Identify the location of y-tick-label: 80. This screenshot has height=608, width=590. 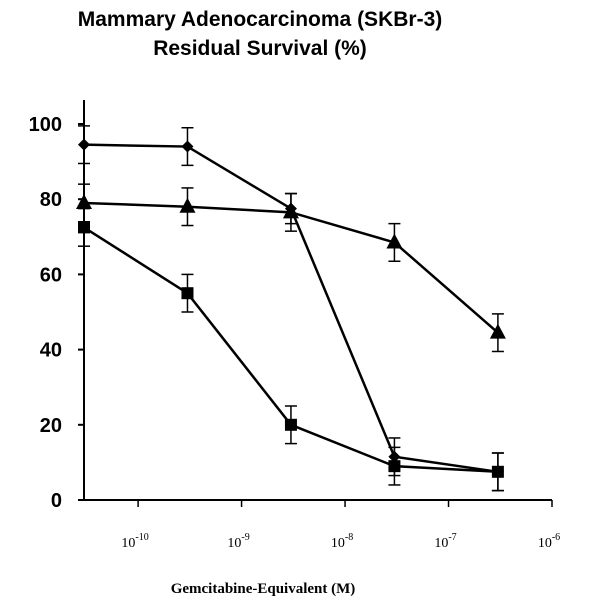
(51, 200).